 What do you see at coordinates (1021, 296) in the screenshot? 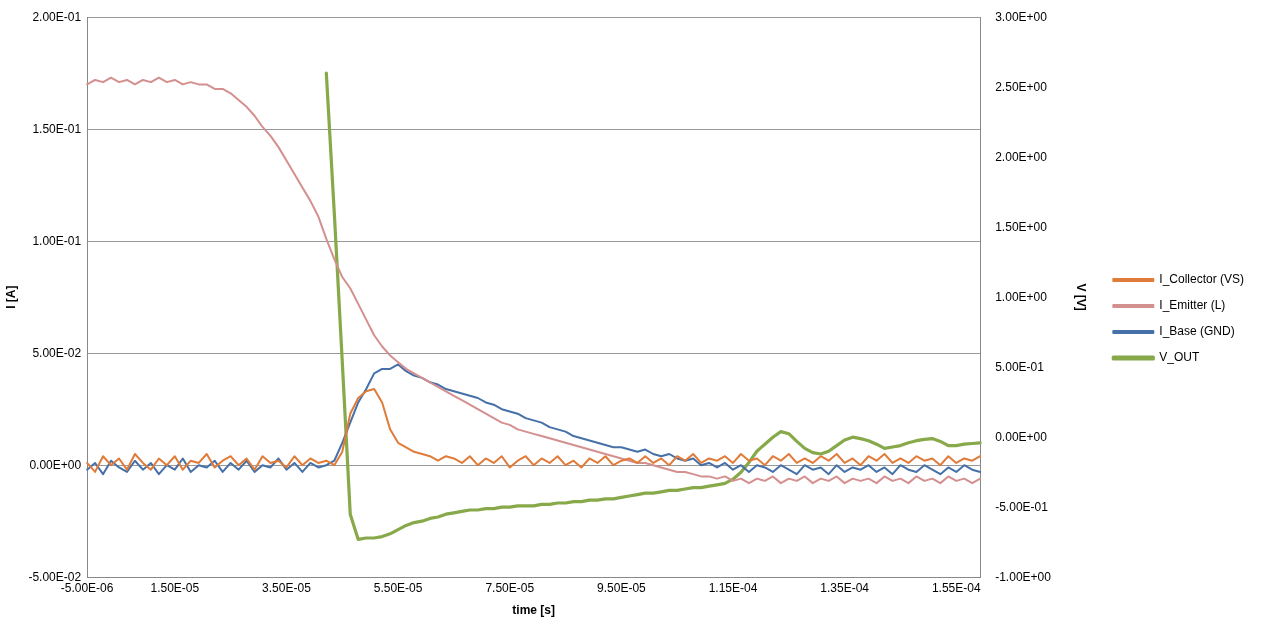
I see `y2-tick-label: 1.00E+00` at bounding box center [1021, 296].